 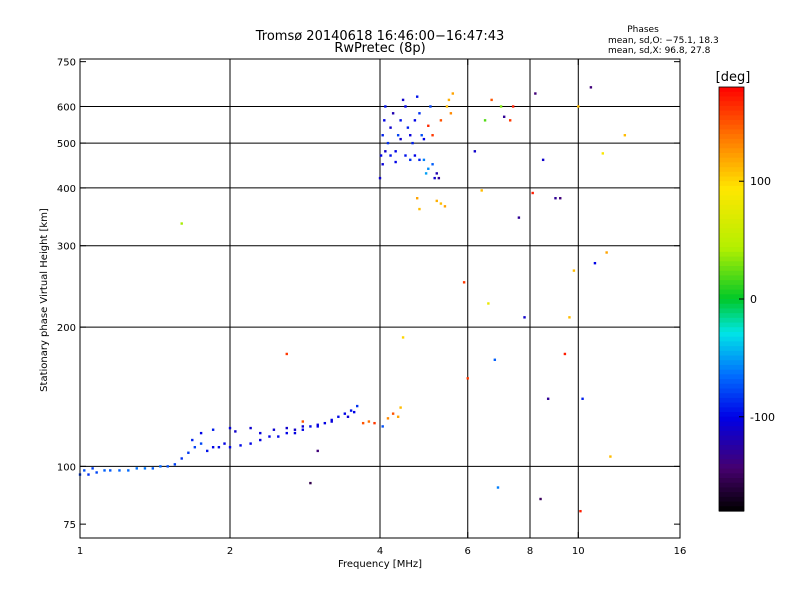 I want to click on x-tick-label: 1, so click(x=80, y=551).